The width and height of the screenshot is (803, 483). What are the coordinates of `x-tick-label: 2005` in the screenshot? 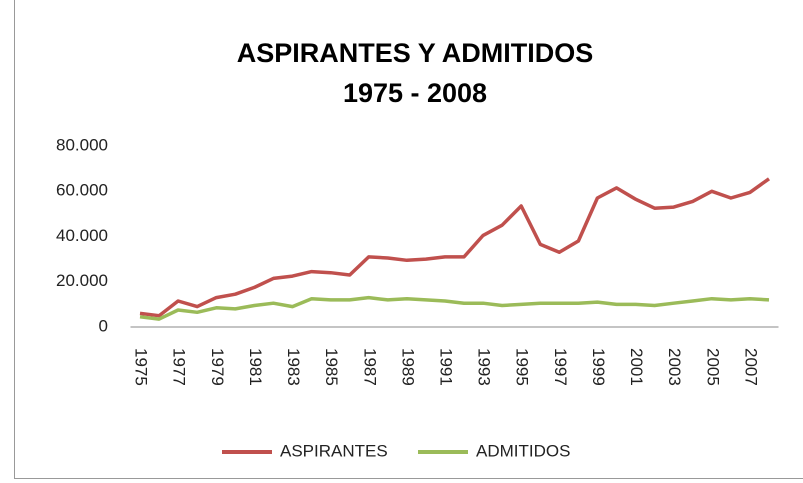 It's located at (712, 367).